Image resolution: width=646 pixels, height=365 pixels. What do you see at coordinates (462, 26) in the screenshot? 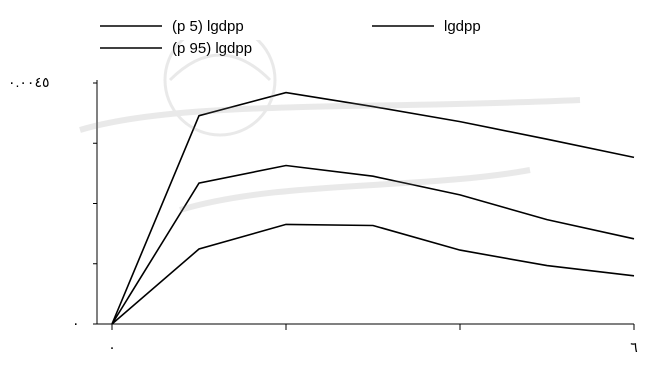
I see `legend-label: lgdpp` at bounding box center [462, 26].